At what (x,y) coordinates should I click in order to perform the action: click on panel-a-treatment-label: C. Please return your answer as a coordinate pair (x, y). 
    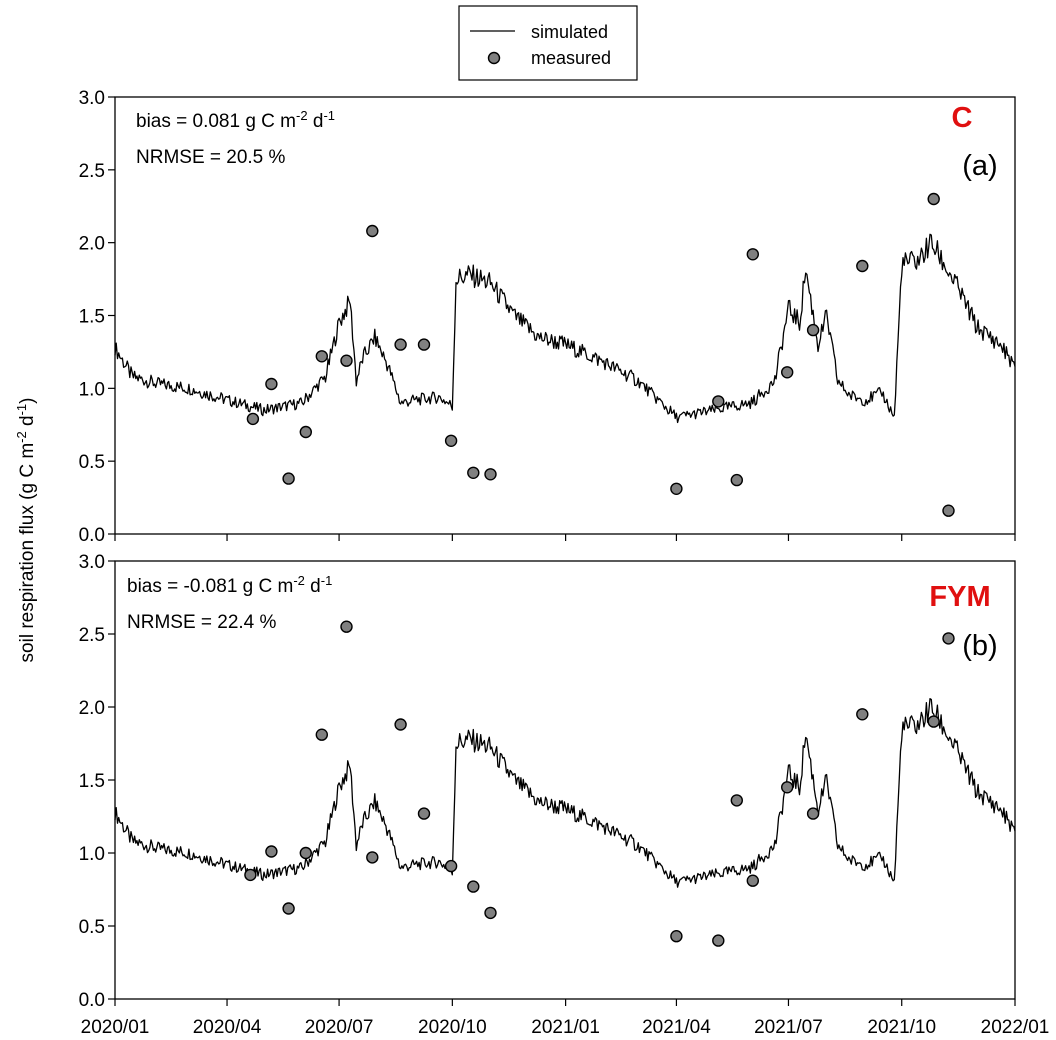
    Looking at the image, I should click on (962, 118).